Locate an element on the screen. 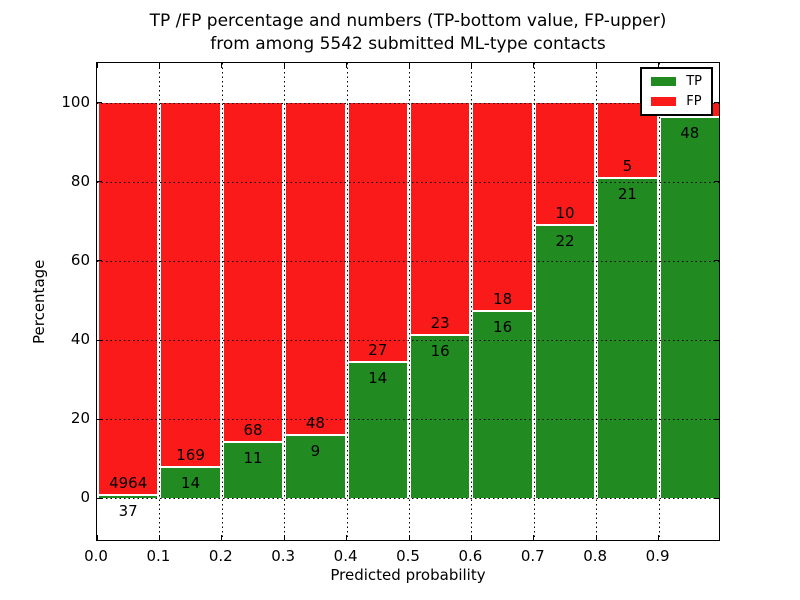 The width and height of the screenshot is (800, 600). legend-entry-fp: FP is located at coordinates (676, 101).